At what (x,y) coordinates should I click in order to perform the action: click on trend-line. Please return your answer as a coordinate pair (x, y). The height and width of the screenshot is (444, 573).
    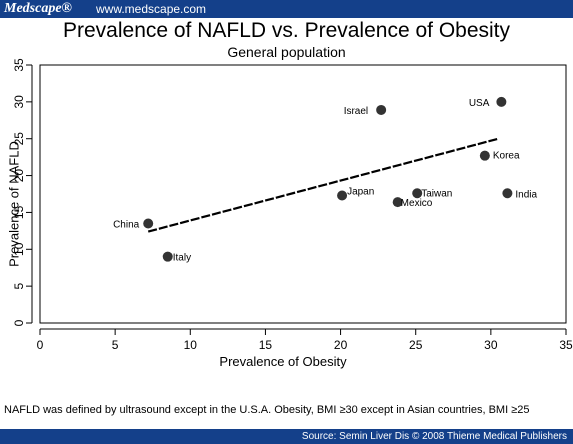
    Looking at the image, I should click on (323, 185).